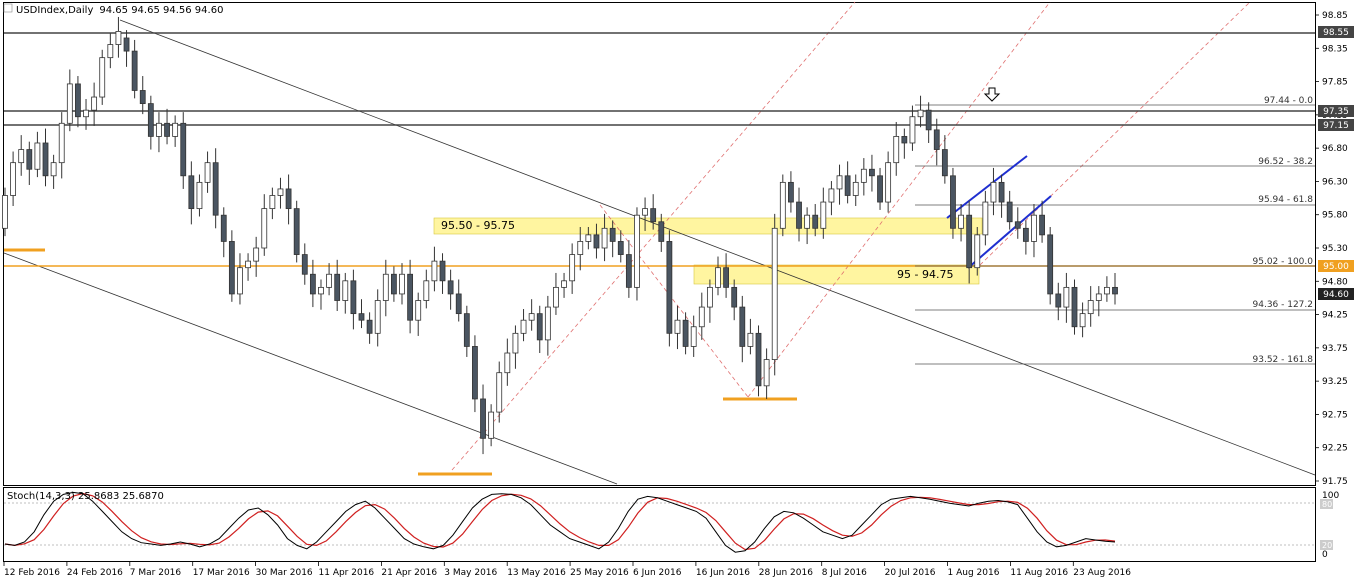  Describe the element at coordinates (409, 573) in the screenshot. I see `x-tick-label: 21 Apr 2016` at that location.